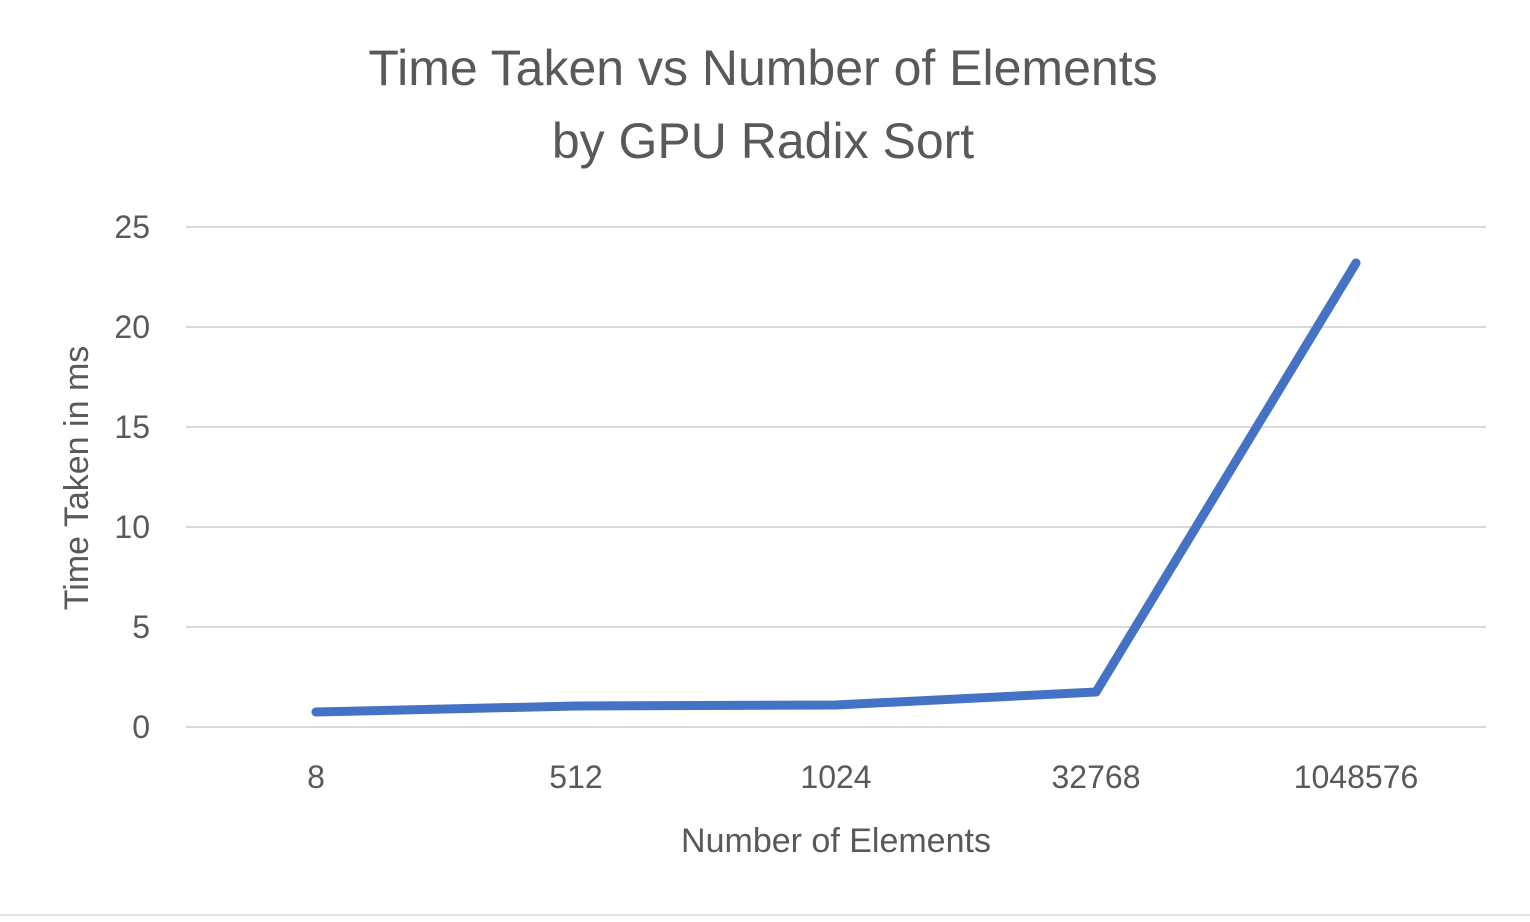 This screenshot has width=1530, height=922. I want to click on bottom-divider, so click(765, 915).